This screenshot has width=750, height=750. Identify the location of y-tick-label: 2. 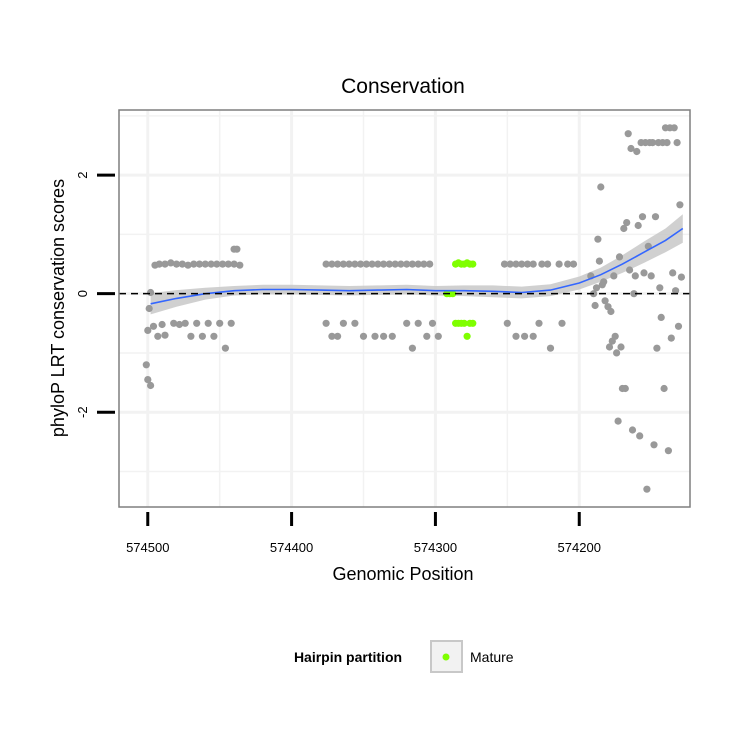
(82, 175).